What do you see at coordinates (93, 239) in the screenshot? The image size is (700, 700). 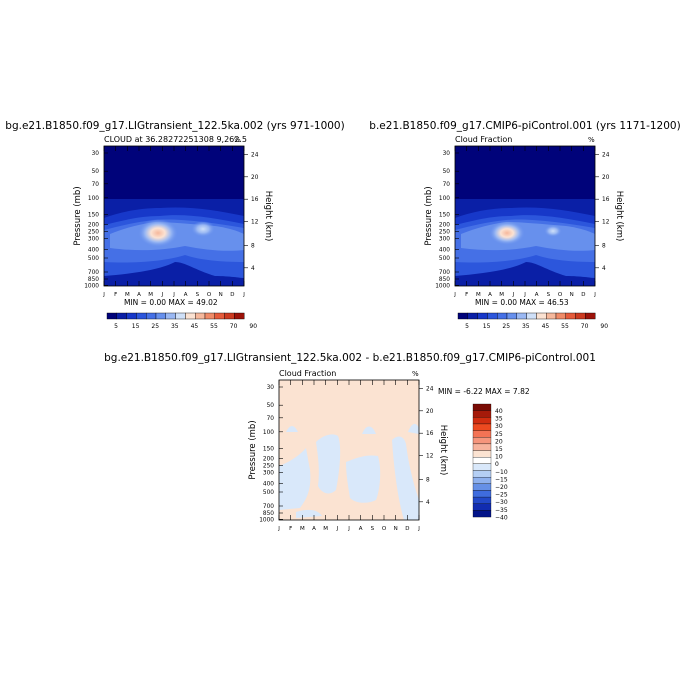 I see `y-tick-label: 300` at bounding box center [93, 239].